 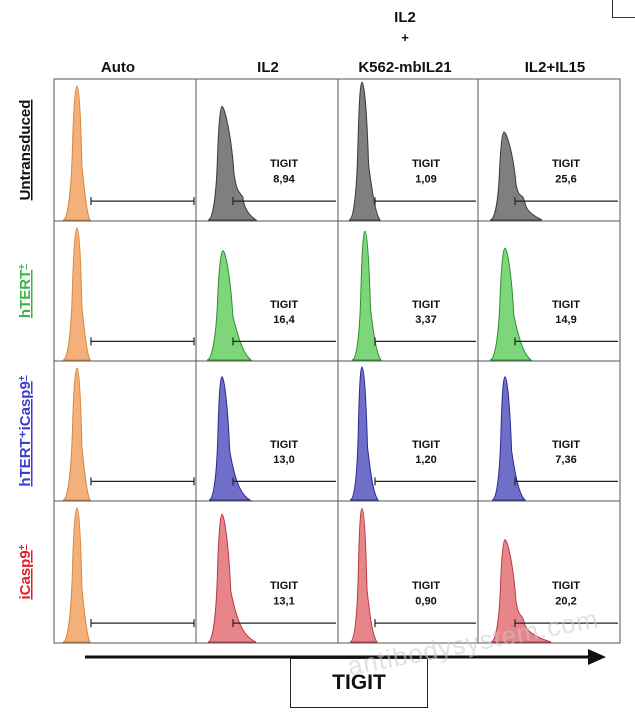 I want to click on header-plus: +, so click(x=405, y=37).